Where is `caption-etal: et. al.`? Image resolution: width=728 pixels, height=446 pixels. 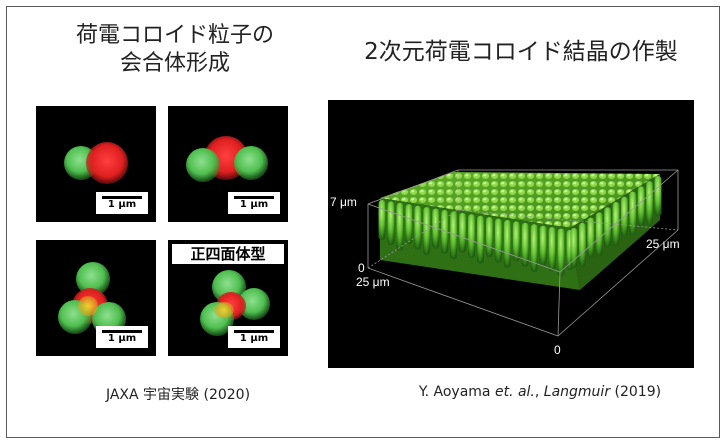 caption-etal: et. al. is located at coordinates (514, 392).